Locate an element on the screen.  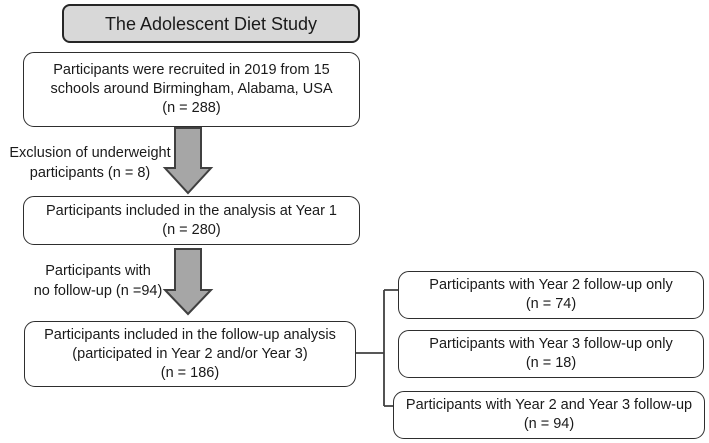
title-box: The Adolescent Diet Study is located at coordinates (211, 23).